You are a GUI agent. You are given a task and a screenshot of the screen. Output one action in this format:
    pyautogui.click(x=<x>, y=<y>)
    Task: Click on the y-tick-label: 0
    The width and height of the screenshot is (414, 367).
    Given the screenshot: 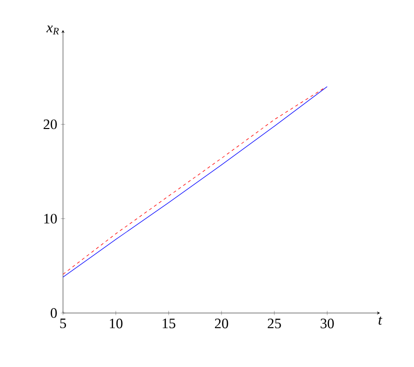 What is the action you would take?
    pyautogui.click(x=53, y=313)
    